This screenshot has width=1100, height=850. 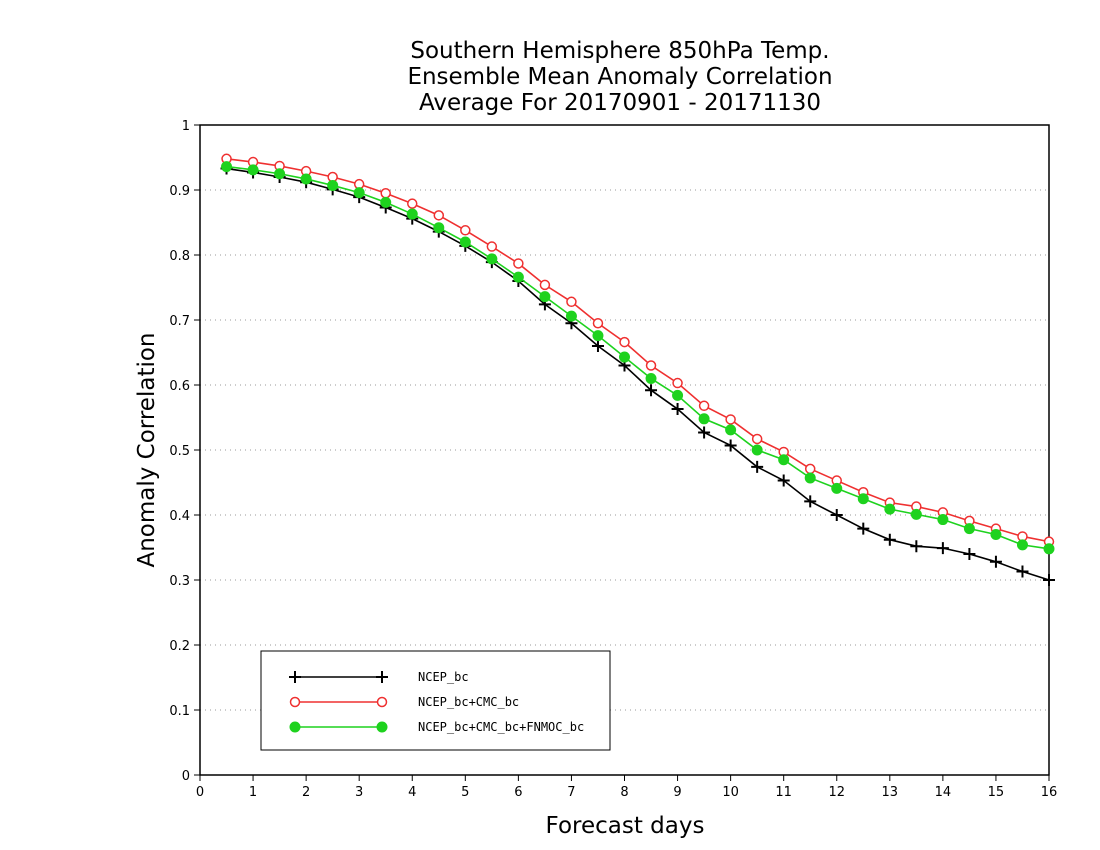 I want to click on y-tick-label: 0.8, so click(x=179, y=256).